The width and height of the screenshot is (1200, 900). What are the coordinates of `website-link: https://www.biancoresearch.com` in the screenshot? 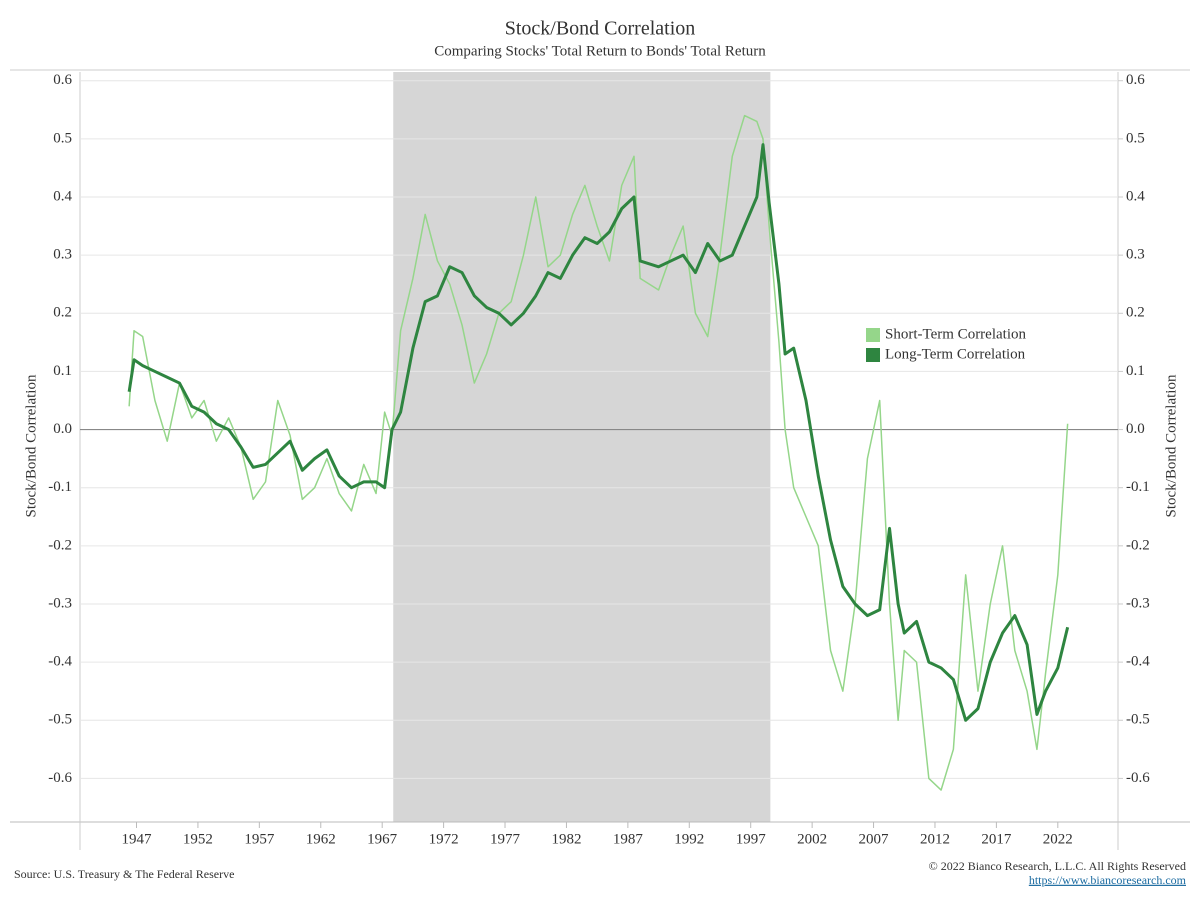 It's located at (1108, 880).